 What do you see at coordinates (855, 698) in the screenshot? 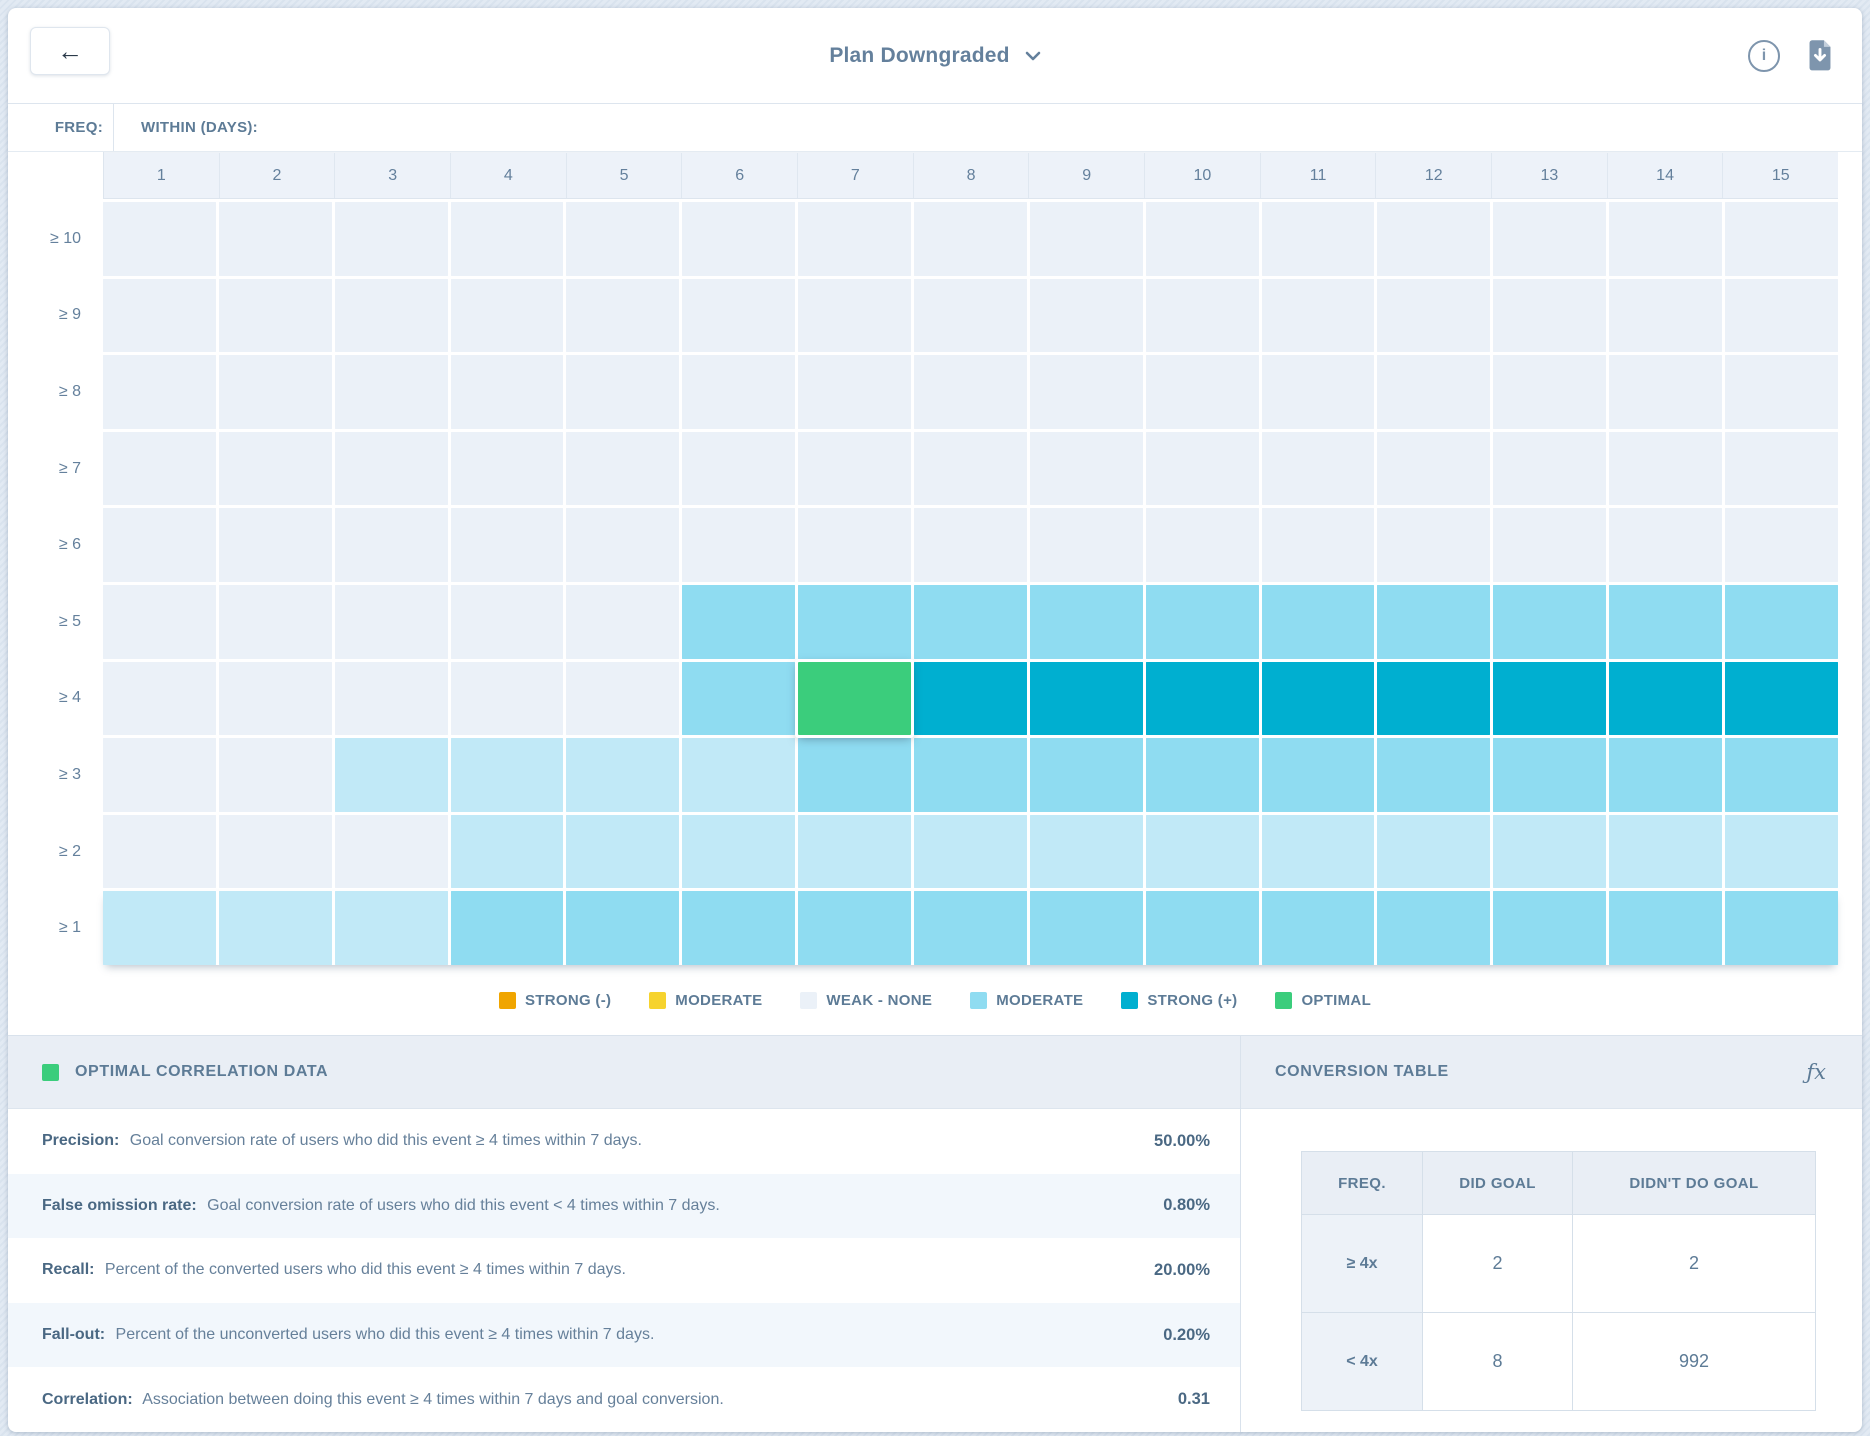
I see `heatmap-cell-optimal` at bounding box center [855, 698].